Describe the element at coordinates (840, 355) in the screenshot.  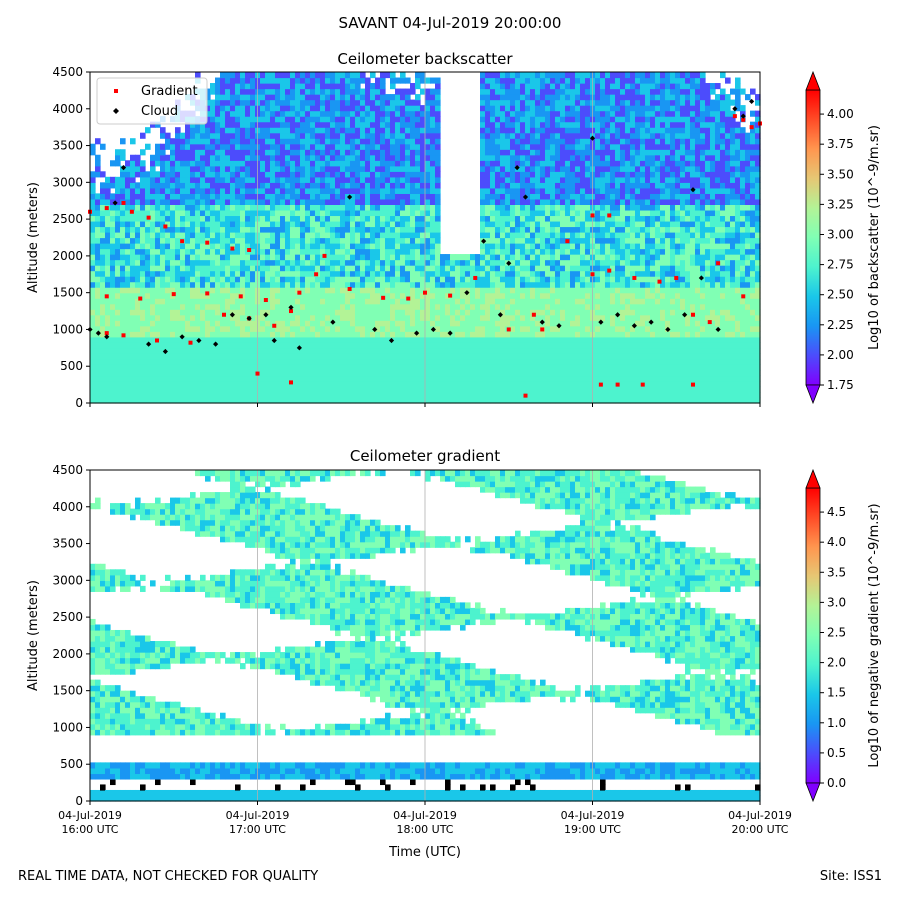
I see `colorbar-tick-label: 2.00` at that location.